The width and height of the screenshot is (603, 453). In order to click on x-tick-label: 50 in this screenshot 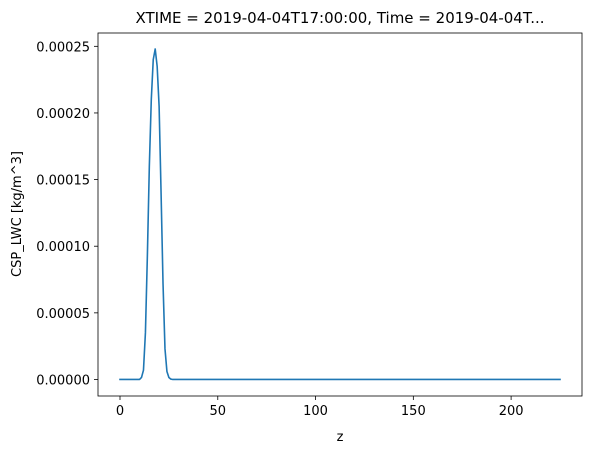, I will do `click(218, 411)`.